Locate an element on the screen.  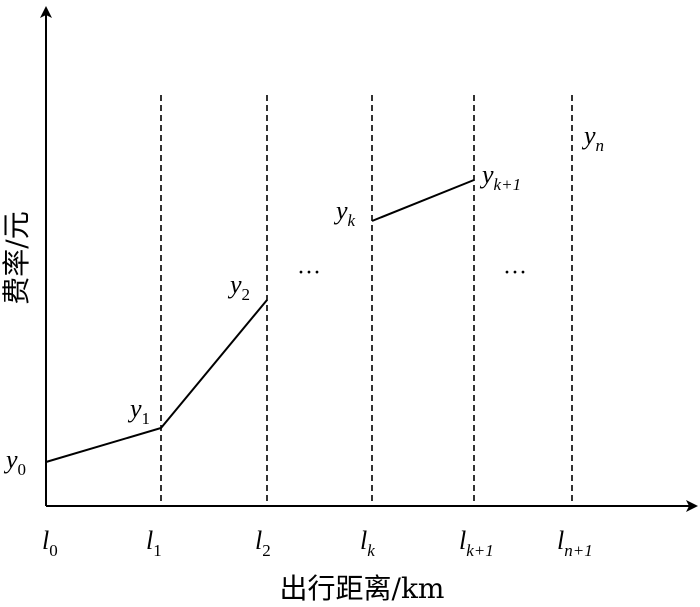
x-tick-l2: l2 is located at coordinates (263, 543).